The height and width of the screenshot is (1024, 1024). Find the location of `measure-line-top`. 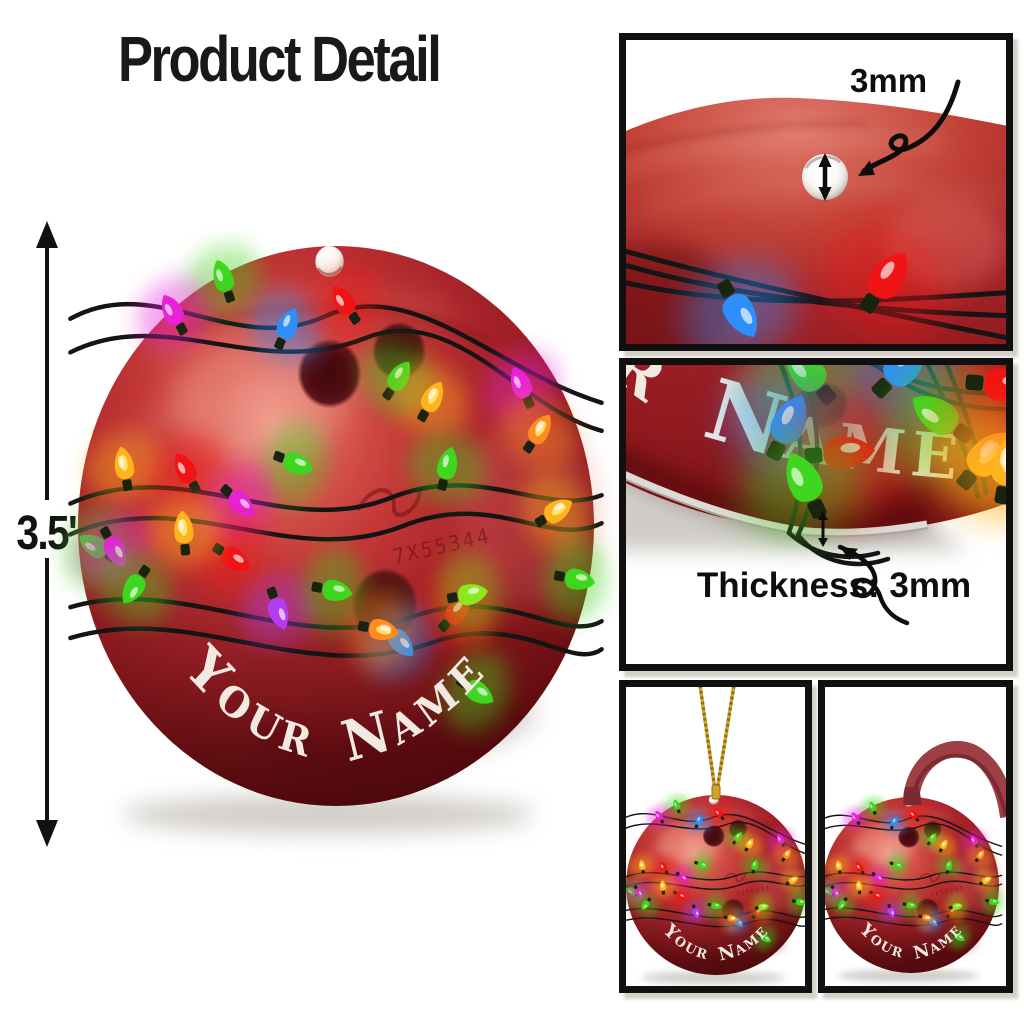

measure-line-top is located at coordinates (47, 373).